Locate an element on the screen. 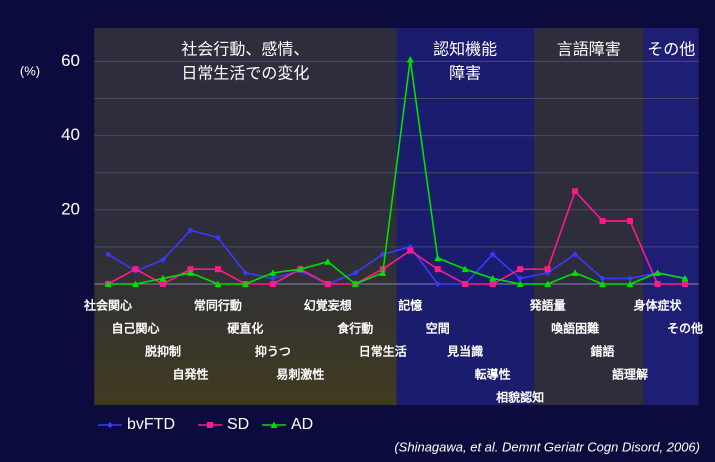 This screenshot has height=462, width=715. x-tick-label: 幻覚妄想 is located at coordinates (328, 305).